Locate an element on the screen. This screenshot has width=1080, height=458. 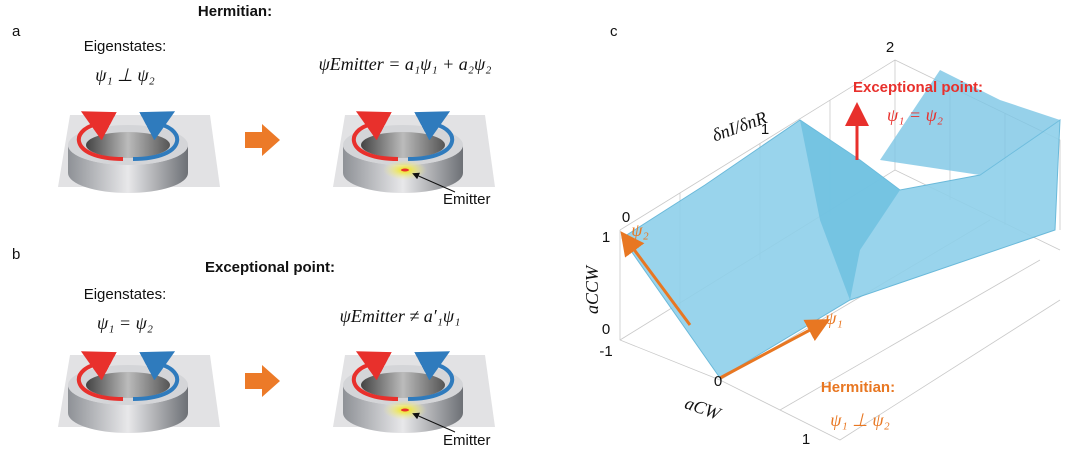
psi1-arrow is located at coordinates (775, 349).